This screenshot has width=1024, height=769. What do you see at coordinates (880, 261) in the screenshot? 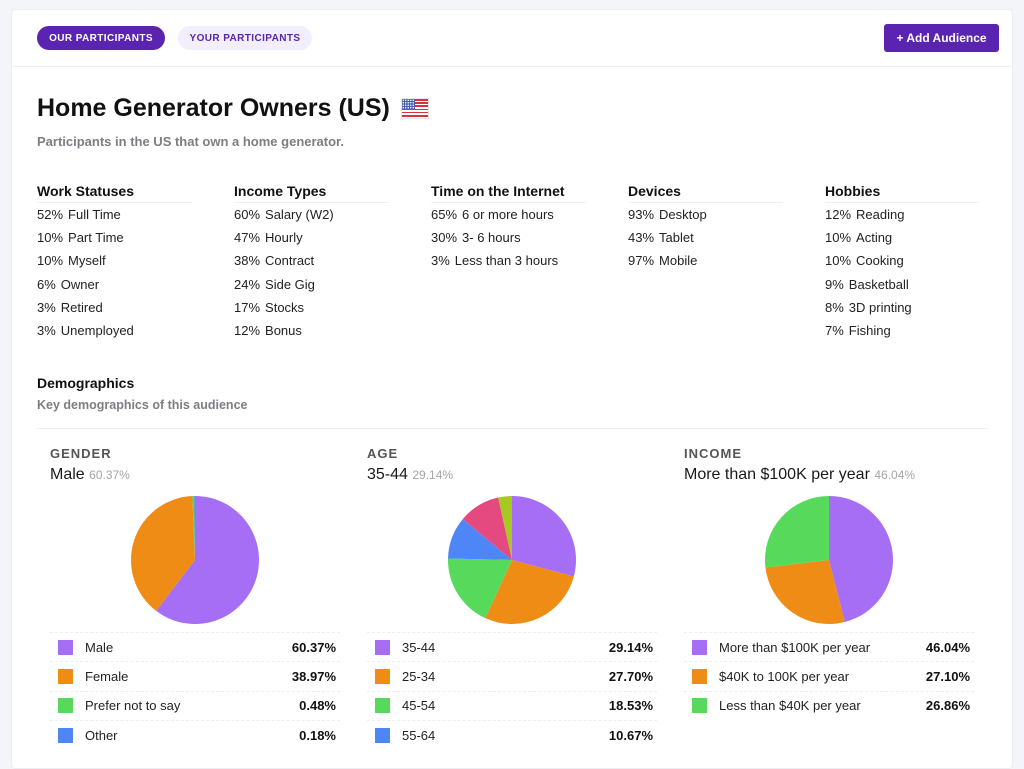
I see `stat-label: Cooking` at bounding box center [880, 261].